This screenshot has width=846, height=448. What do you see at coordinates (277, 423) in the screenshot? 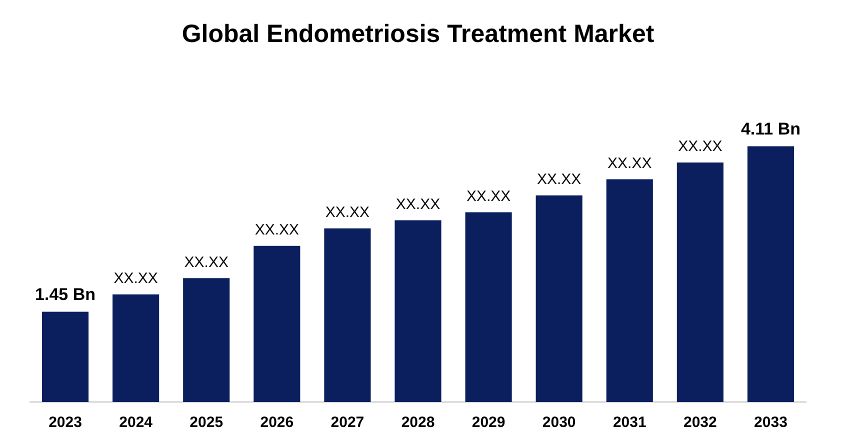
I see `x-tick-label: 2026` at bounding box center [277, 423].